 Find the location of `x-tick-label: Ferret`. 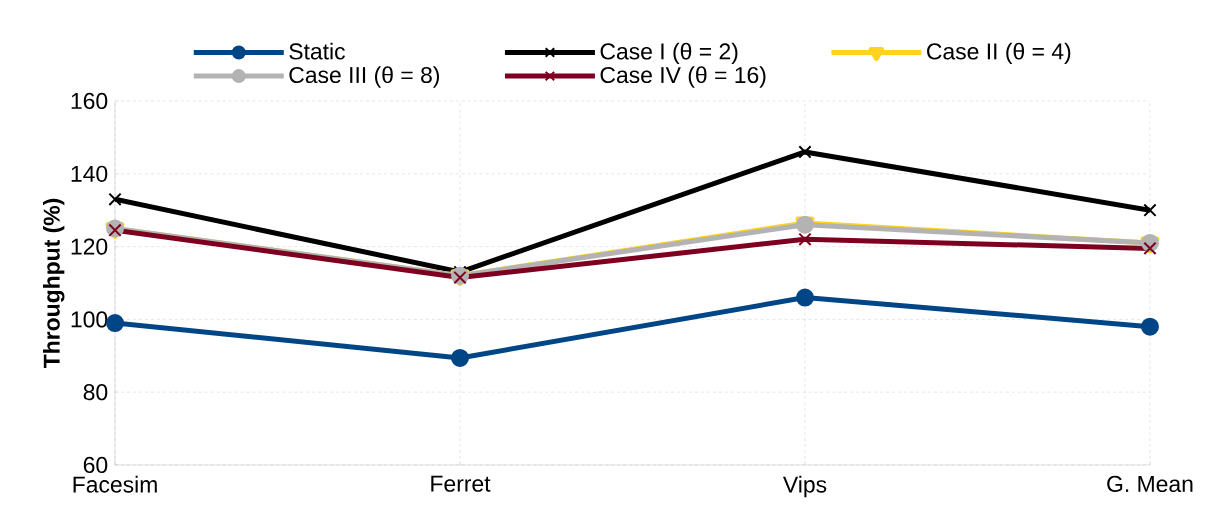

x-tick-label: Ferret is located at coordinates (461, 483).